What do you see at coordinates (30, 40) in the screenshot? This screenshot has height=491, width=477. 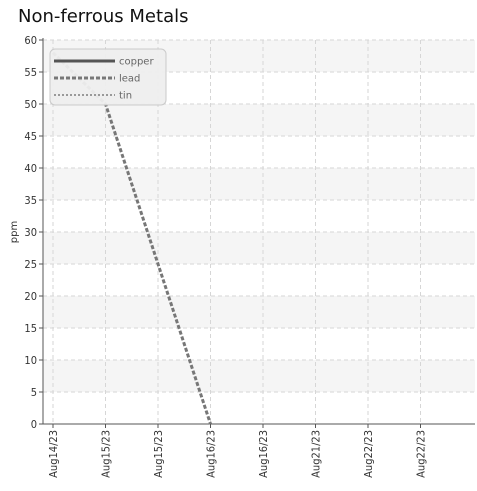 I see `y-tick-label: 60` at bounding box center [30, 40].